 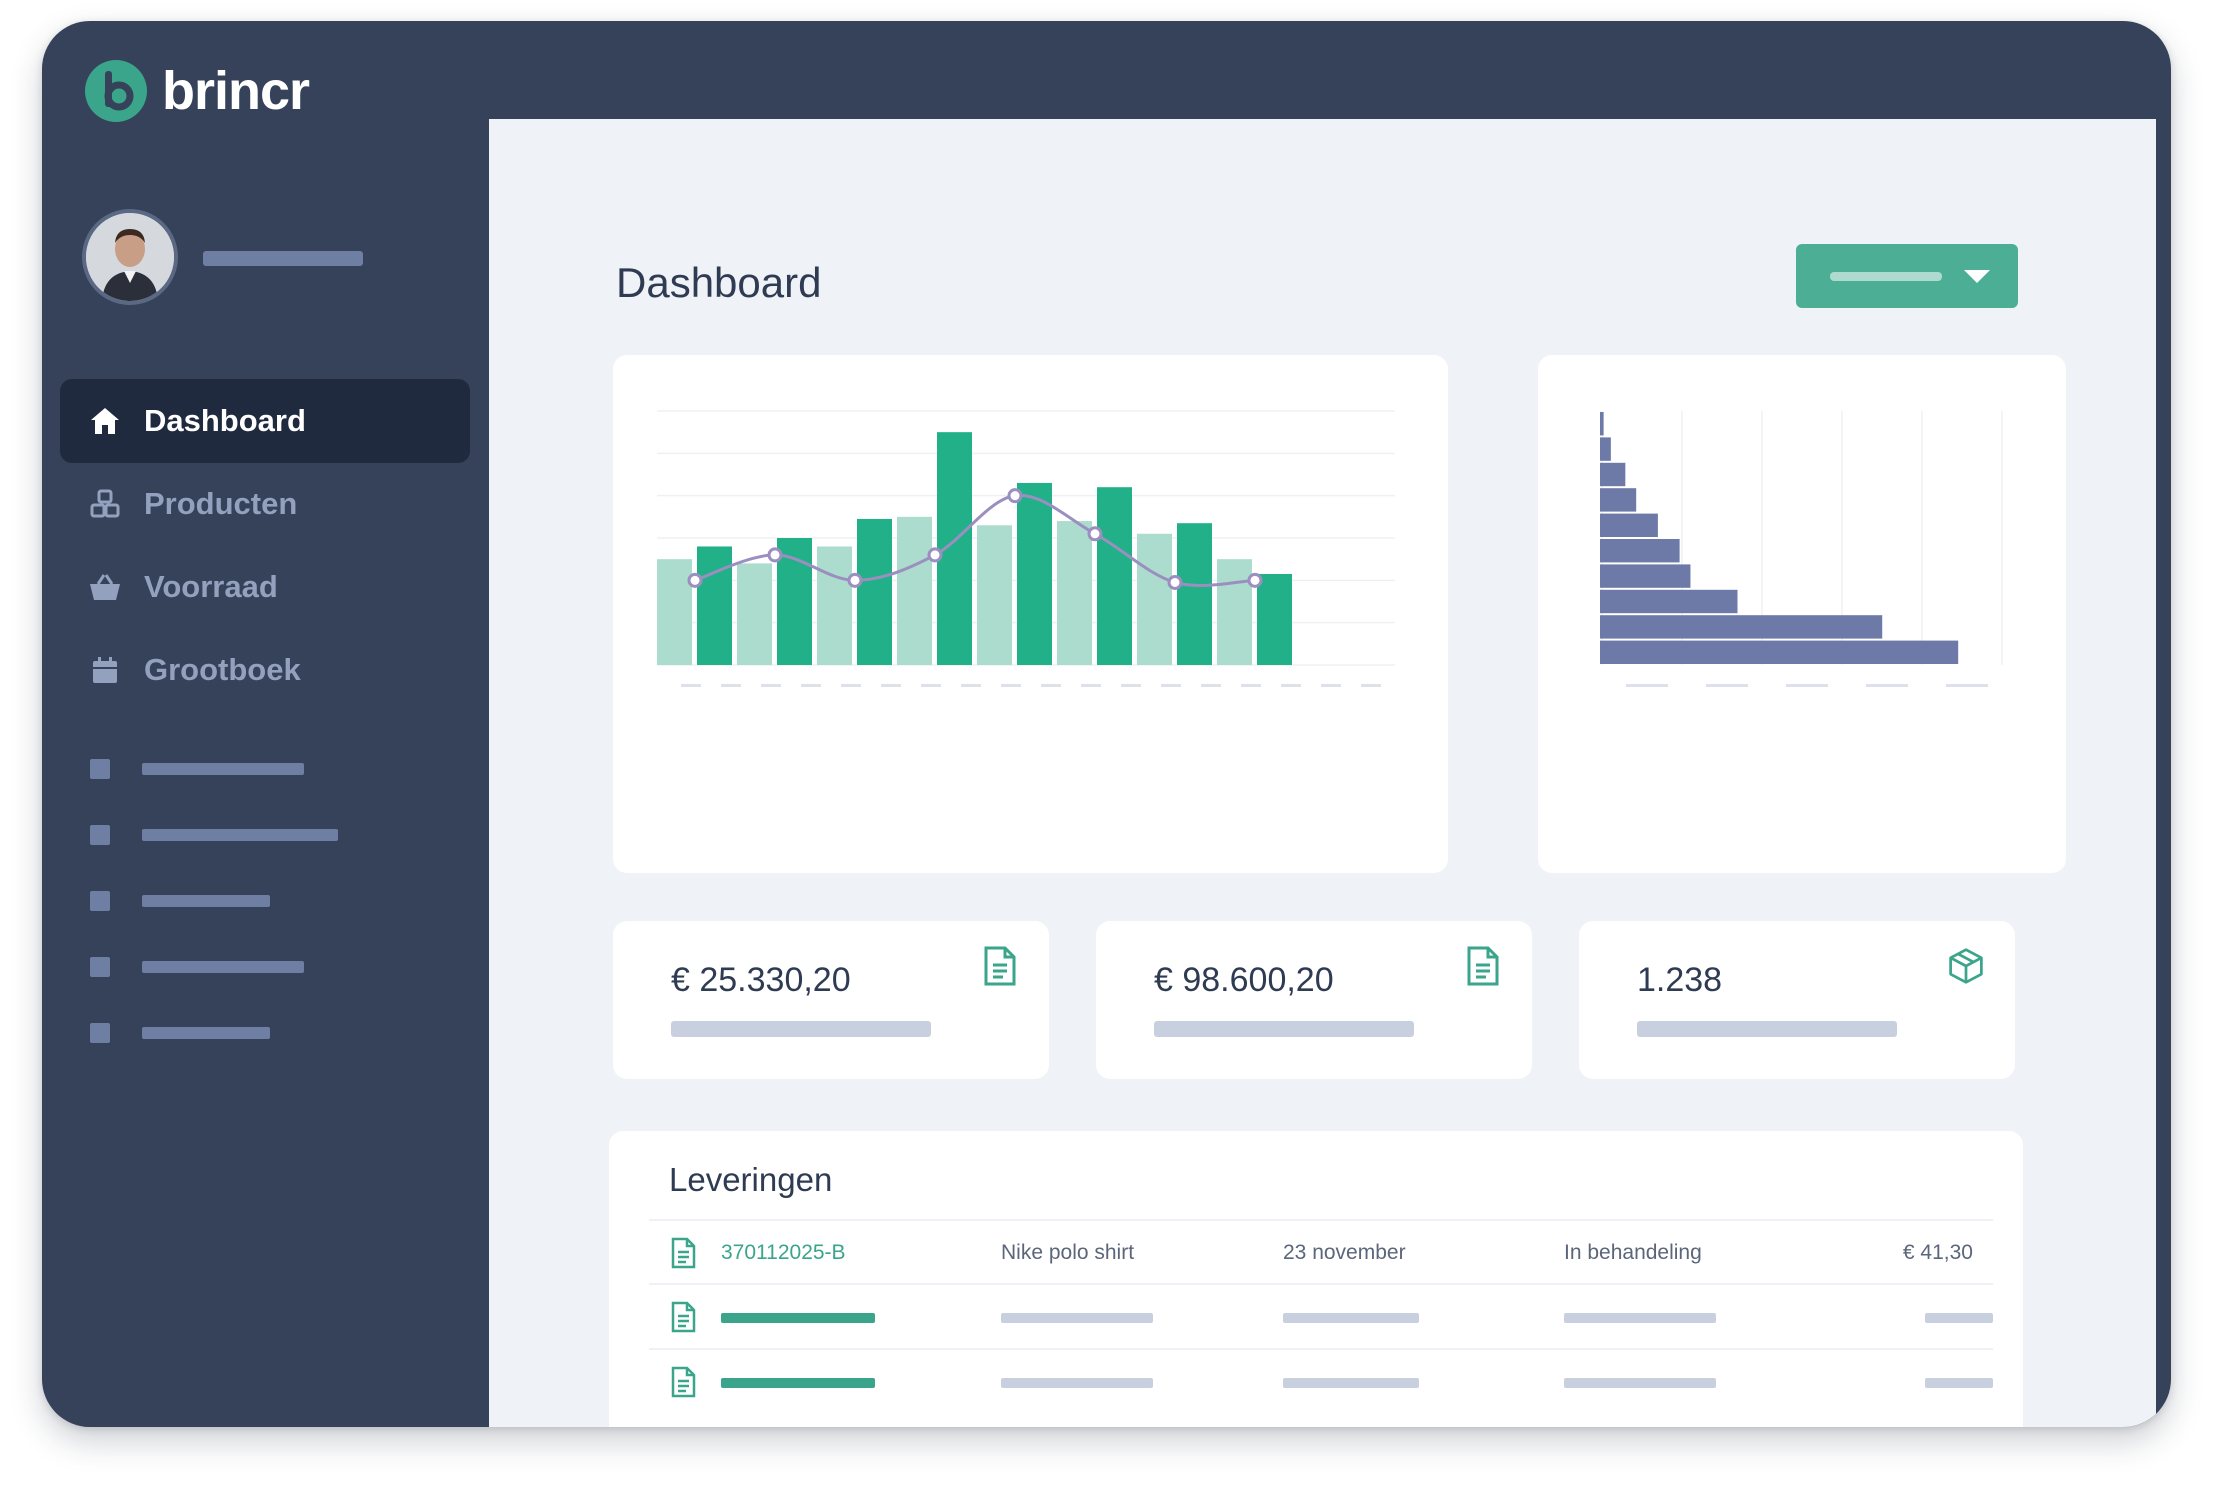 I want to click on user-name-placeholder, so click(x=283, y=258).